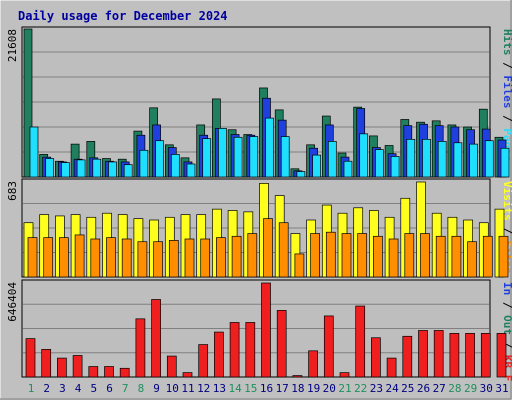 Image resolution: width=512 pixels, height=400 pixels. Describe the element at coordinates (172, 388) in the screenshot. I see `day-label: 10` at that location.